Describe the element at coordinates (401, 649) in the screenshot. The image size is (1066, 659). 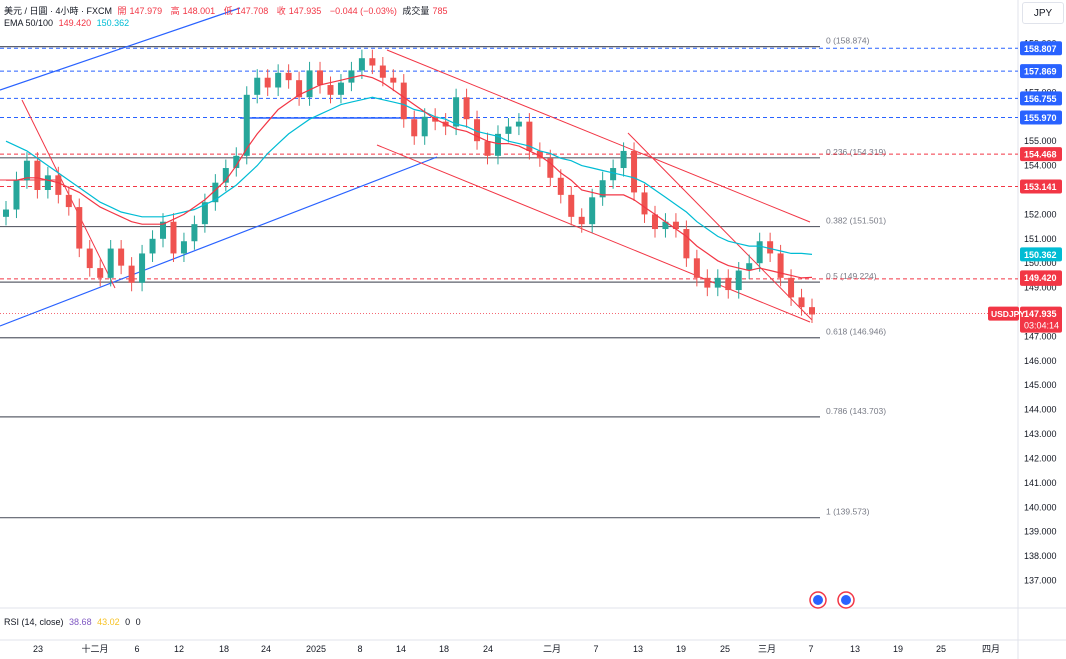
I see `time-tick-label: 14` at that location.